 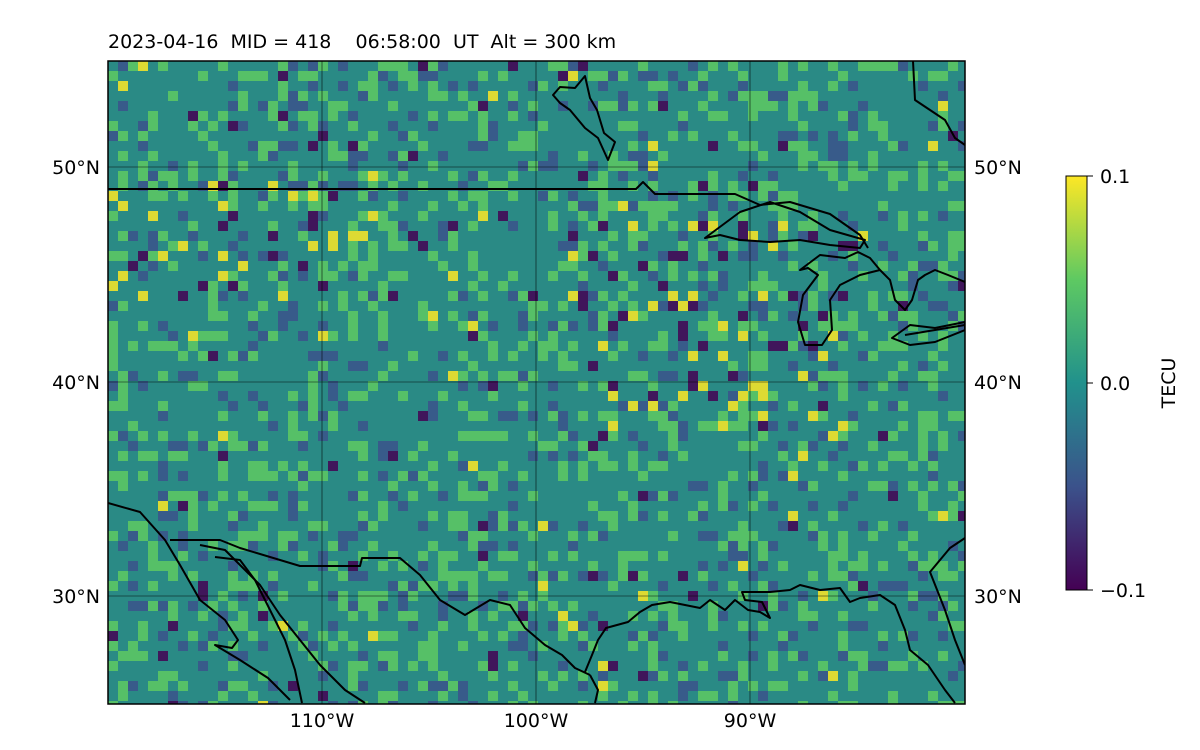 What do you see at coordinates (1122, 384) in the screenshot?
I see `colorbar: 0.1 0.0 −0.1 TECU` at bounding box center [1122, 384].